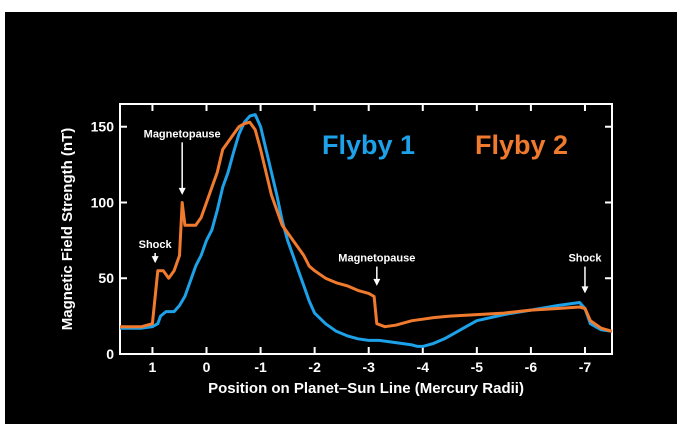 The height and width of the screenshot is (436, 686). Describe the element at coordinates (368, 145) in the screenshot. I see `legend-flyby-1: Flyby 1` at that location.